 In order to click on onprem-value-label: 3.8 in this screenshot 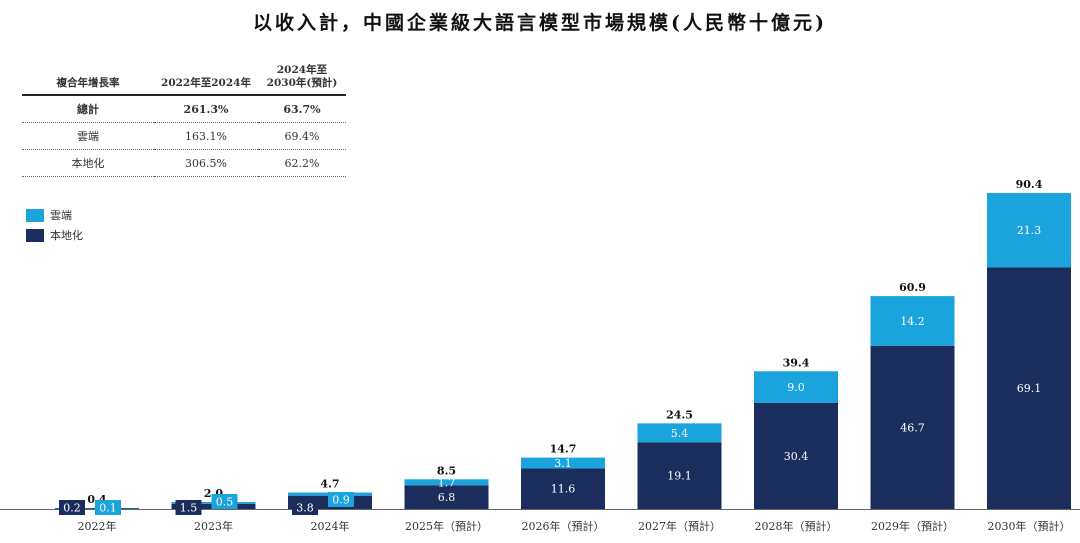, I will do `click(305, 508)`.